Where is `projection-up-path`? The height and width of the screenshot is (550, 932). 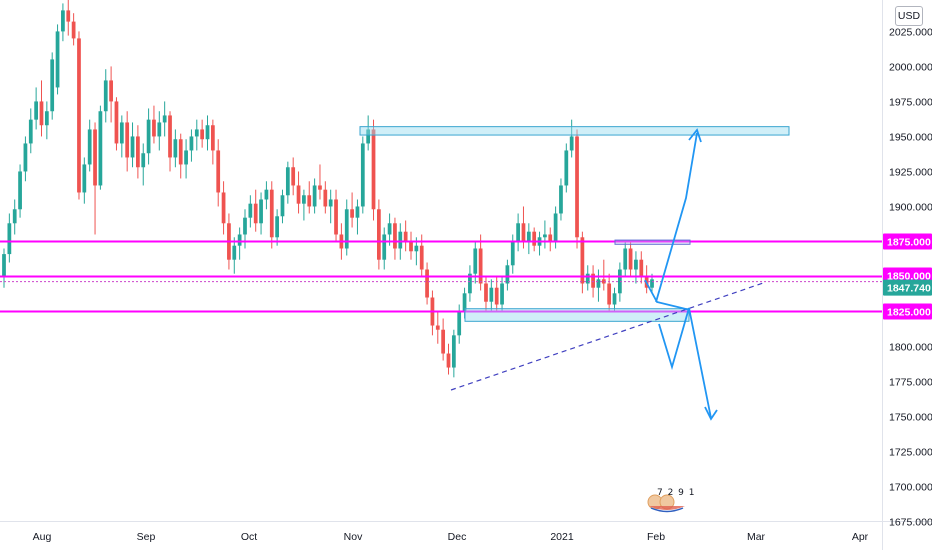 projection-up-path is located at coordinates (676, 217).